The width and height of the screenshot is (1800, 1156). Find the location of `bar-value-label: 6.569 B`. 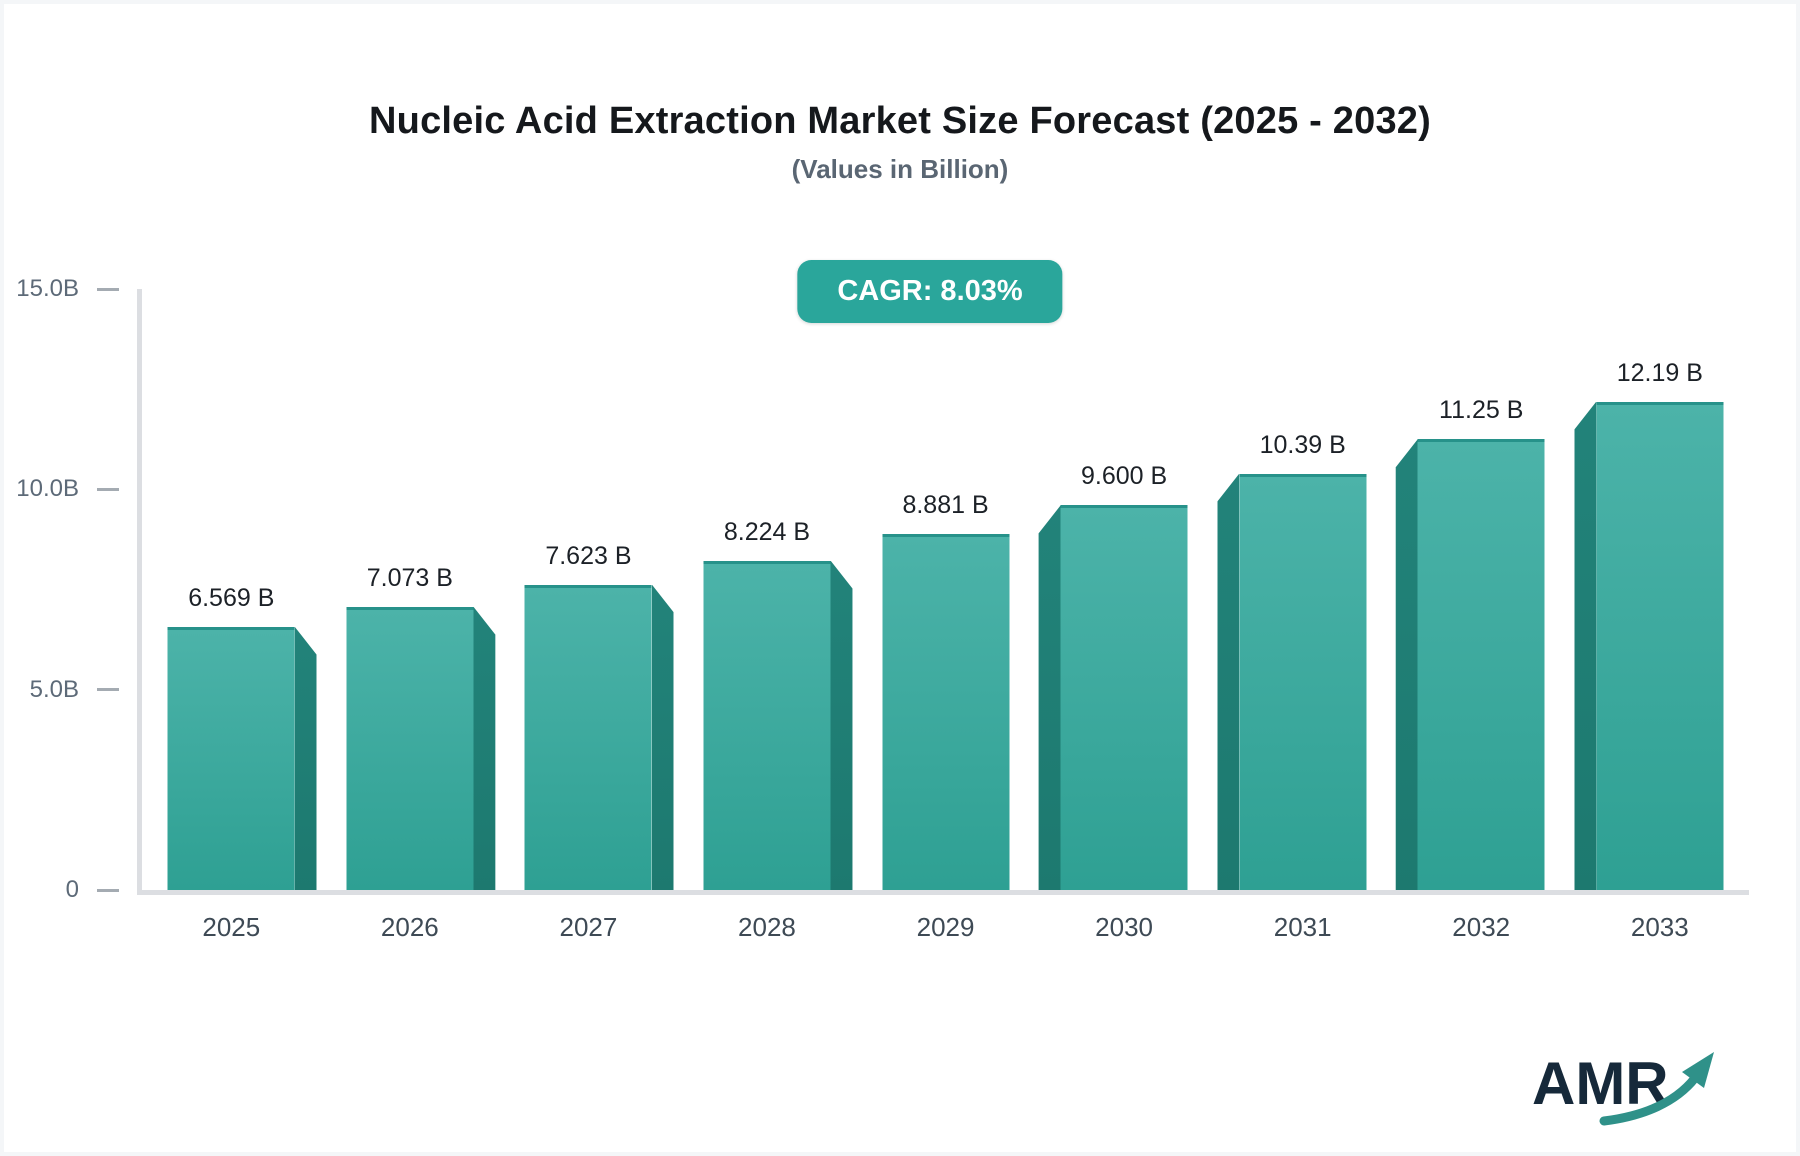

bar-value-label: 6.569 B is located at coordinates (231, 597).